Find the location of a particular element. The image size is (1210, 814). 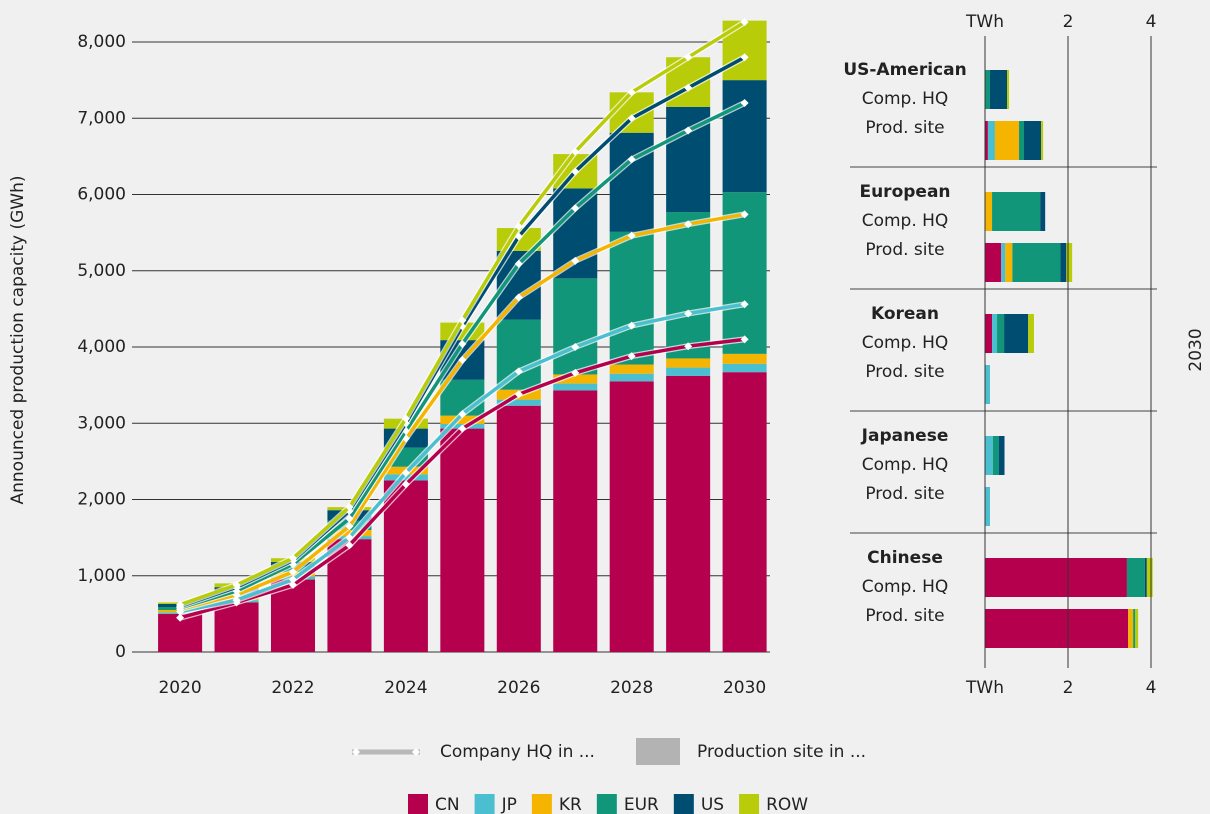

legend-label: US is located at coordinates (712, 804).